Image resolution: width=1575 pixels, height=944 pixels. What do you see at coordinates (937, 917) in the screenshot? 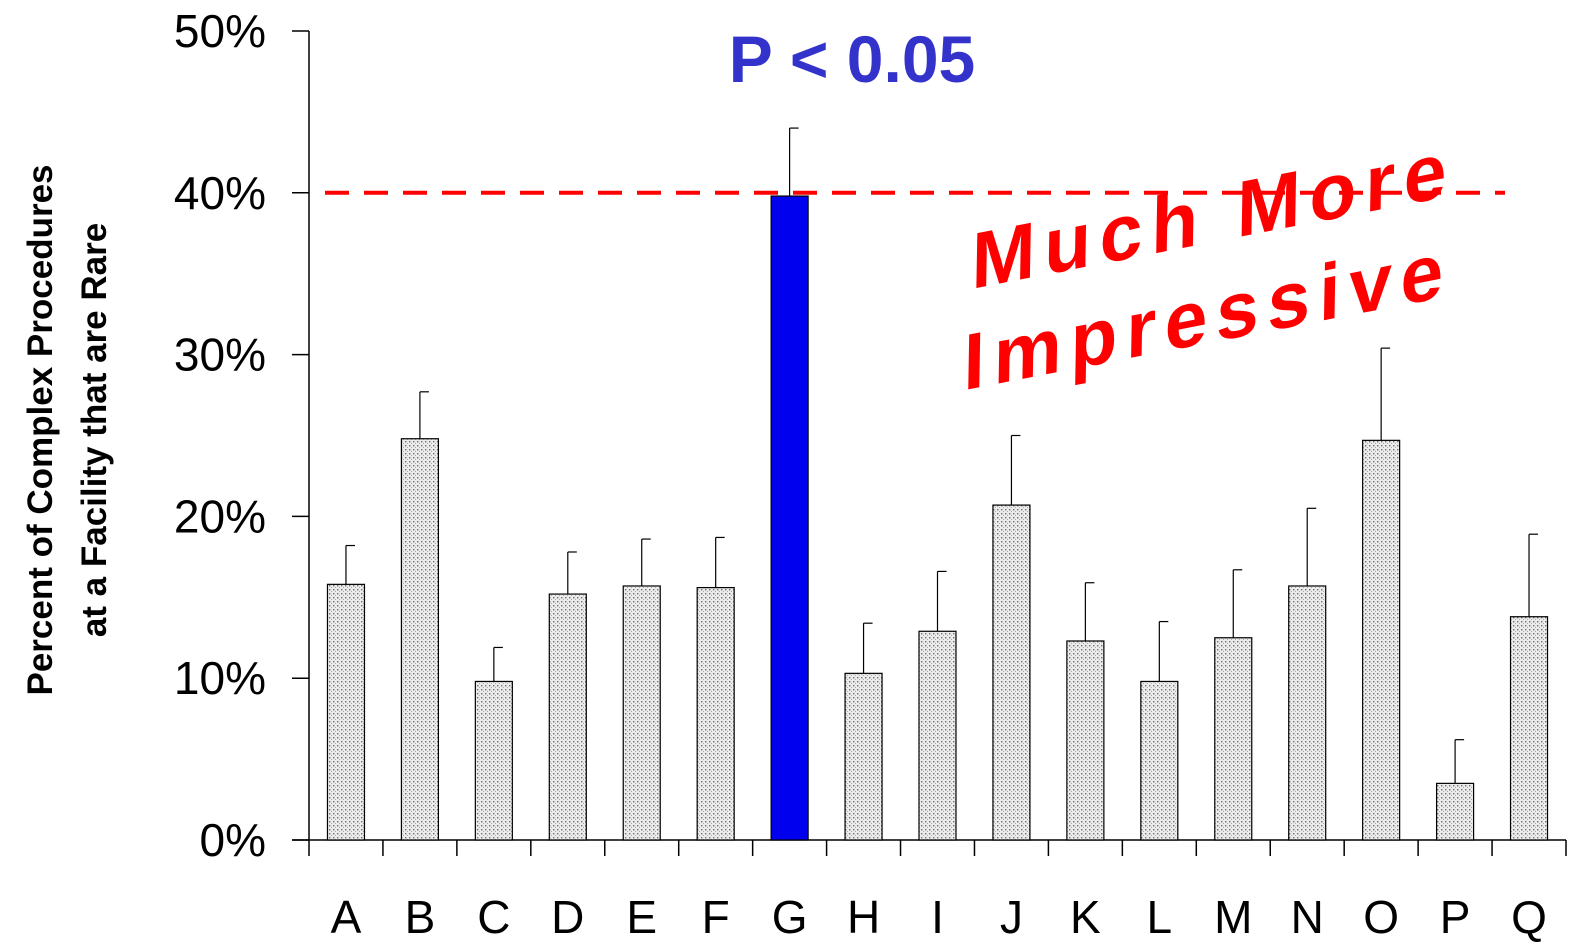
I see `x-tick-label-I: I` at bounding box center [937, 917].